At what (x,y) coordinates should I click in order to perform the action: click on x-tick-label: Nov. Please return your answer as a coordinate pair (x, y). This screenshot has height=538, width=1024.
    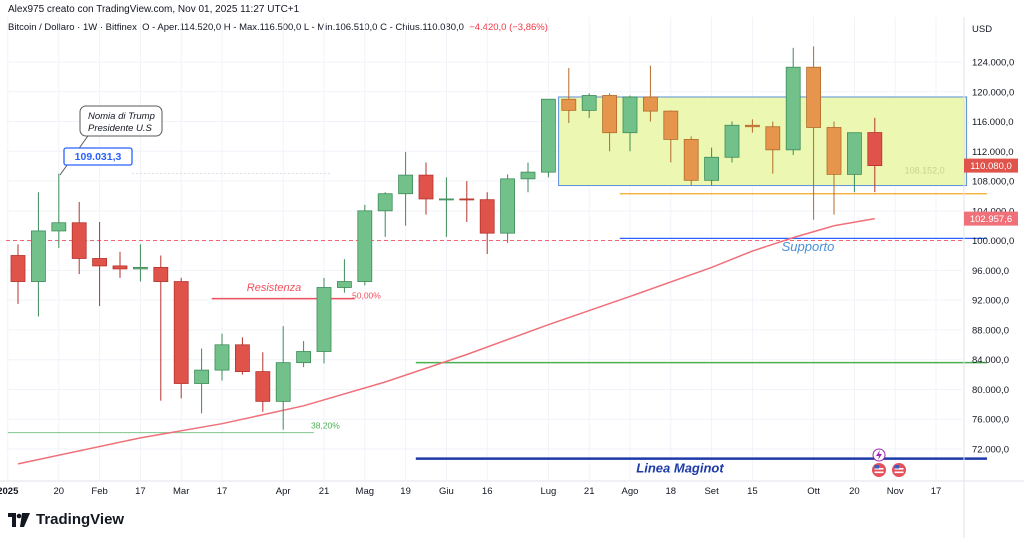
    Looking at the image, I should click on (895, 491).